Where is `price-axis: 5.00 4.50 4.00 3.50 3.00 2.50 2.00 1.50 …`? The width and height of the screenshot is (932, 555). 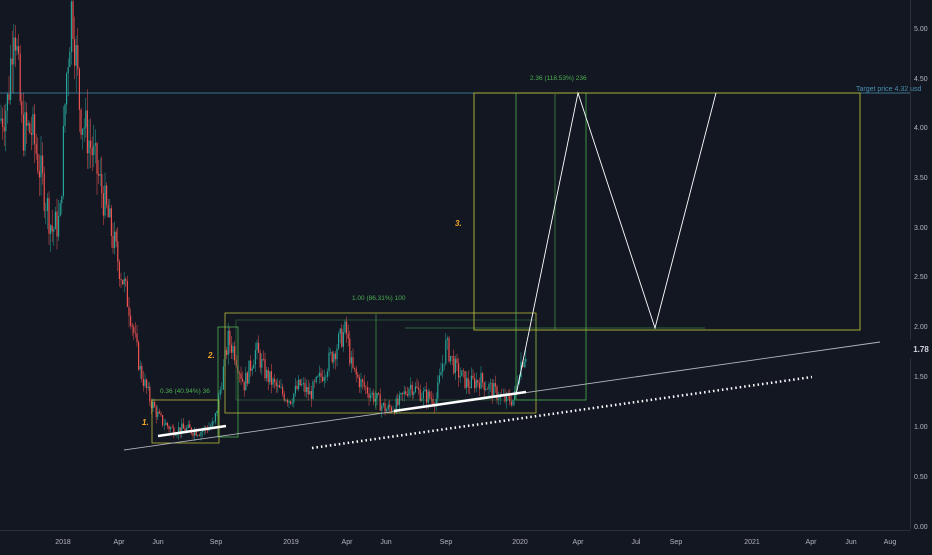 price-axis: 5.00 4.50 4.00 3.50 3.00 2.50 2.00 1.50 … is located at coordinates (921, 278).